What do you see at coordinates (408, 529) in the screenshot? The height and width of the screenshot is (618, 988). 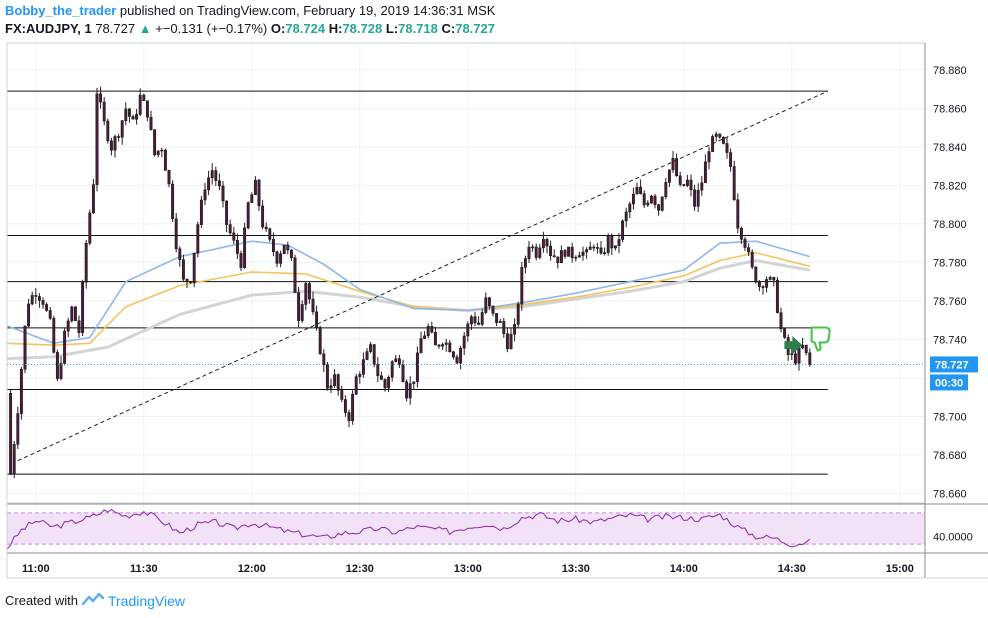 I see `rsi-line` at bounding box center [408, 529].